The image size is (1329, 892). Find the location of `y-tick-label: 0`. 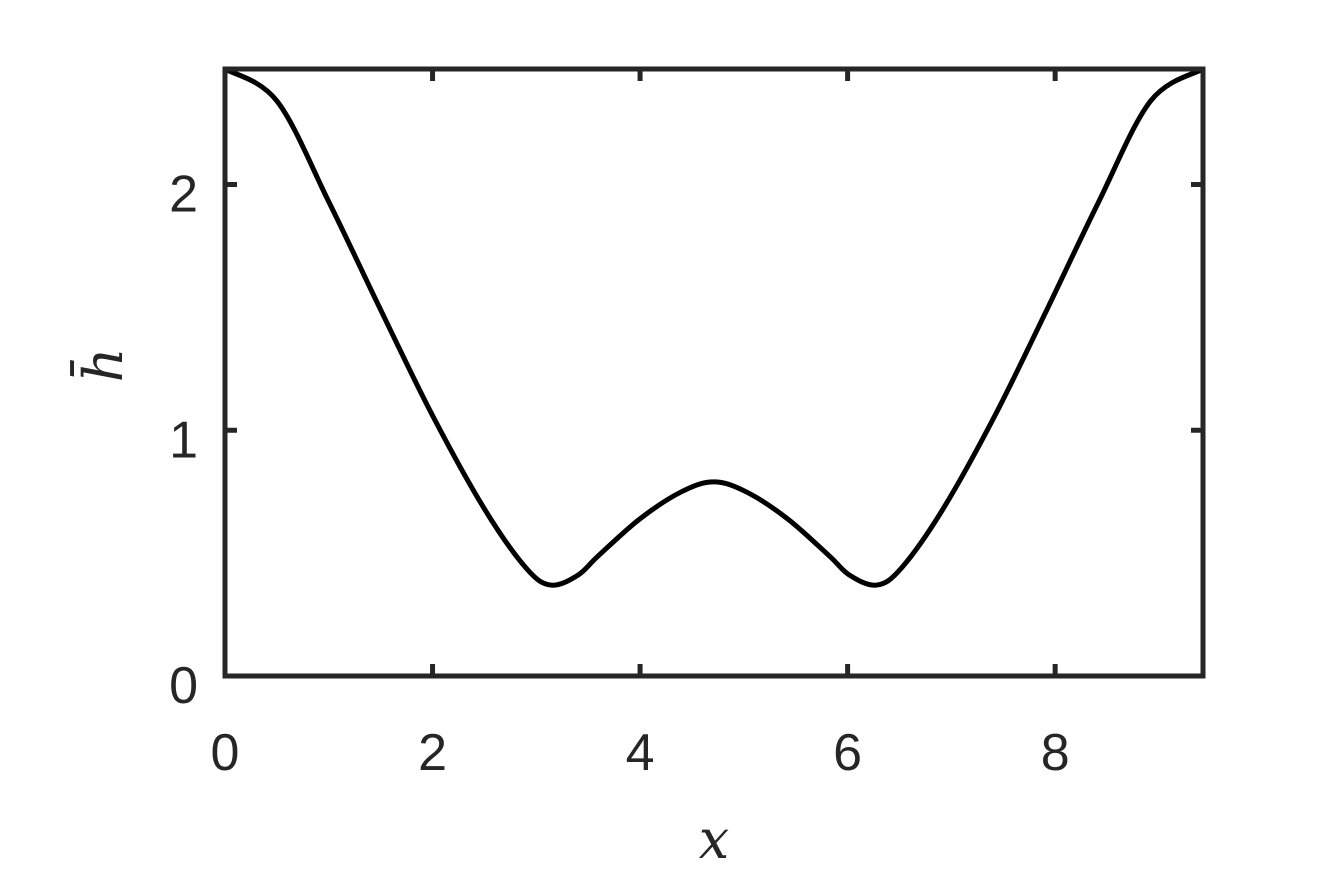

y-tick-label: 0 is located at coordinates (183, 686).